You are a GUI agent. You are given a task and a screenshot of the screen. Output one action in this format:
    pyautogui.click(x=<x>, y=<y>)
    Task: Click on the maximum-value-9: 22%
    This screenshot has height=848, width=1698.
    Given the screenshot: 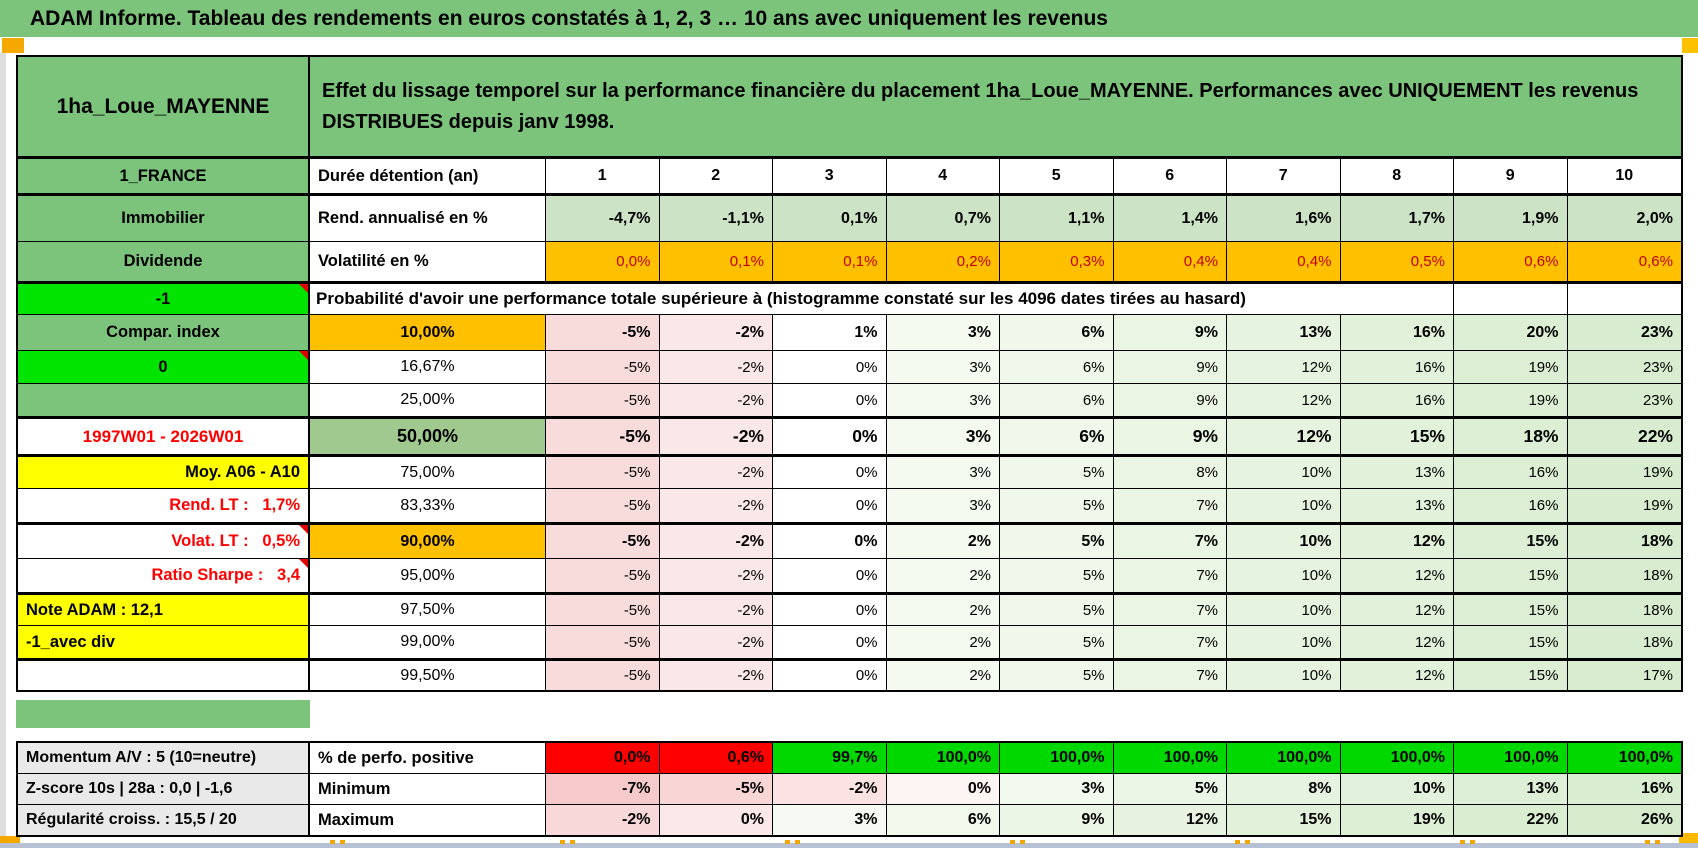 What is the action you would take?
    pyautogui.click(x=1511, y=820)
    